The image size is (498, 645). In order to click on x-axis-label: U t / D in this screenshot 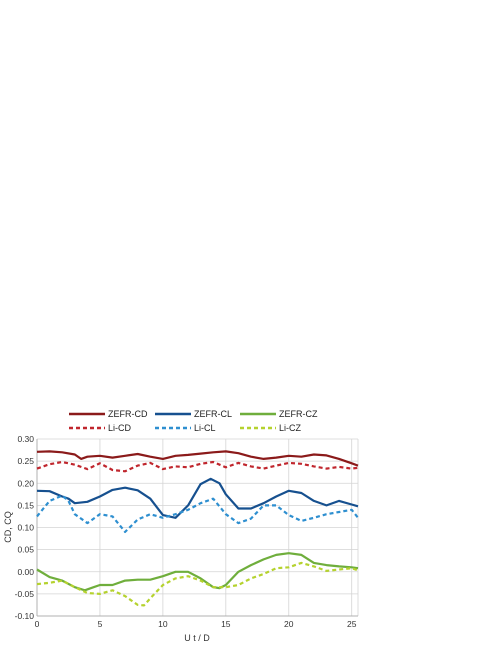, I will do `click(197, 638)`.